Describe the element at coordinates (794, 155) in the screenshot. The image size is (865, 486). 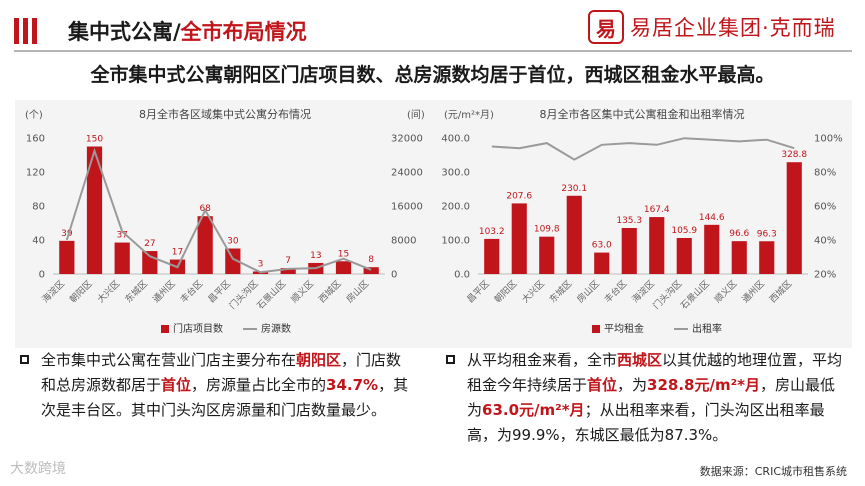
I see `bar-value-label: 328.8` at that location.